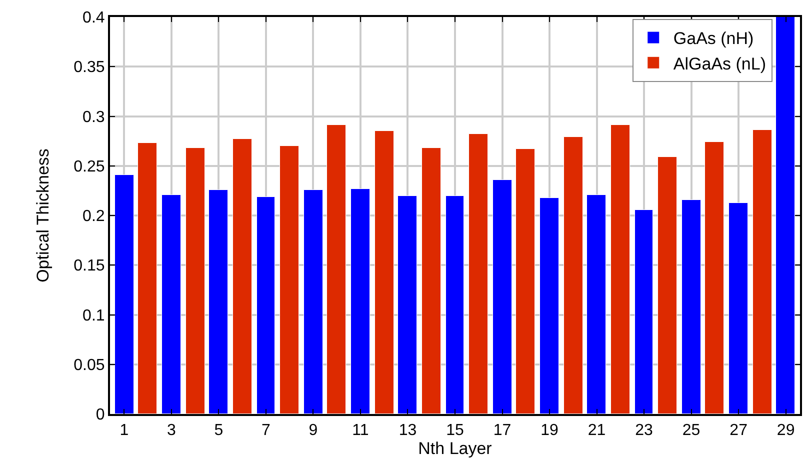 The height and width of the screenshot is (469, 812). Describe the element at coordinates (43, 215) in the screenshot. I see `y-axis-title: Optical Thickness` at that location.